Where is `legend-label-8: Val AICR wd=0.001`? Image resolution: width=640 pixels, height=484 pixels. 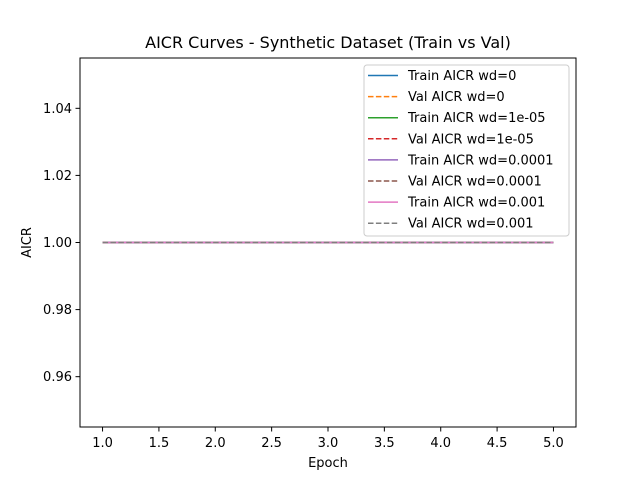
legend-label-8: Val AICR wd=0.001 is located at coordinates (471, 224).